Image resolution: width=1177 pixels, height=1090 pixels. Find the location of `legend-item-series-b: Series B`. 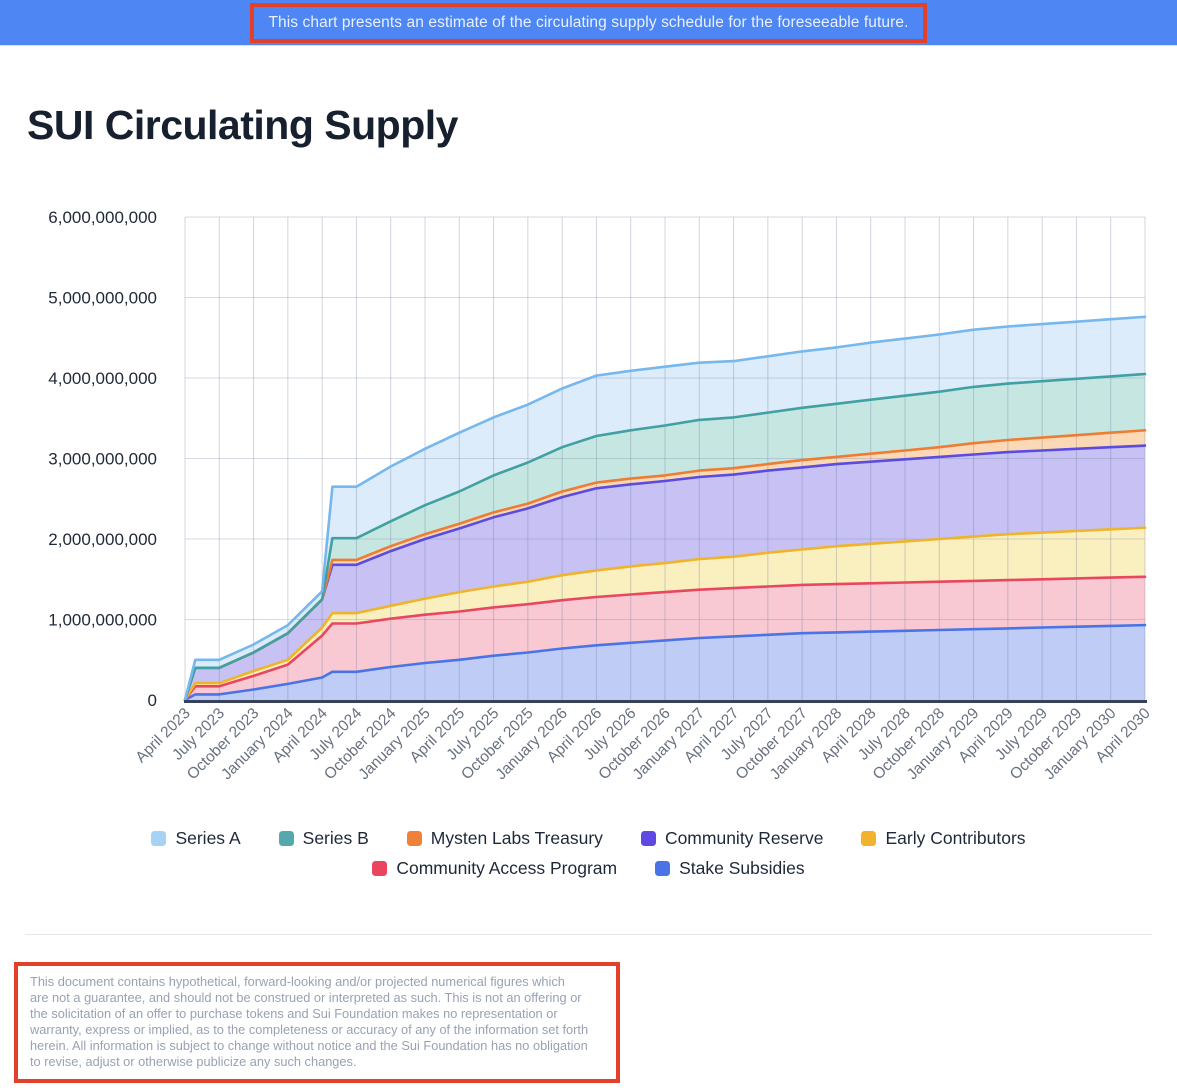

legend-item-series-b: Series B is located at coordinates (323, 838).